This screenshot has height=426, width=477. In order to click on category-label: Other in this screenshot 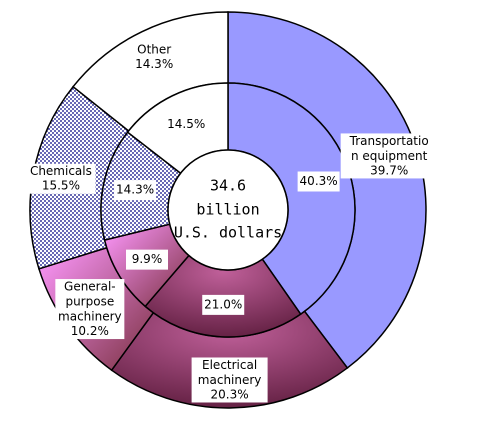, I will do `click(154, 49)`.